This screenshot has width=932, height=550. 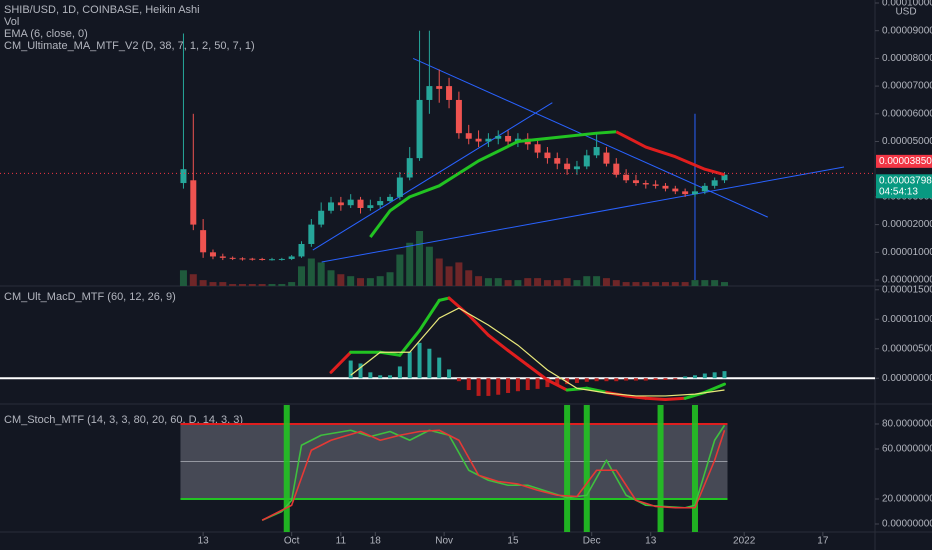 I want to click on symbol-title: SHIB/USD, 1D, COINBASE, Heikin Ashi, so click(x=102, y=10).